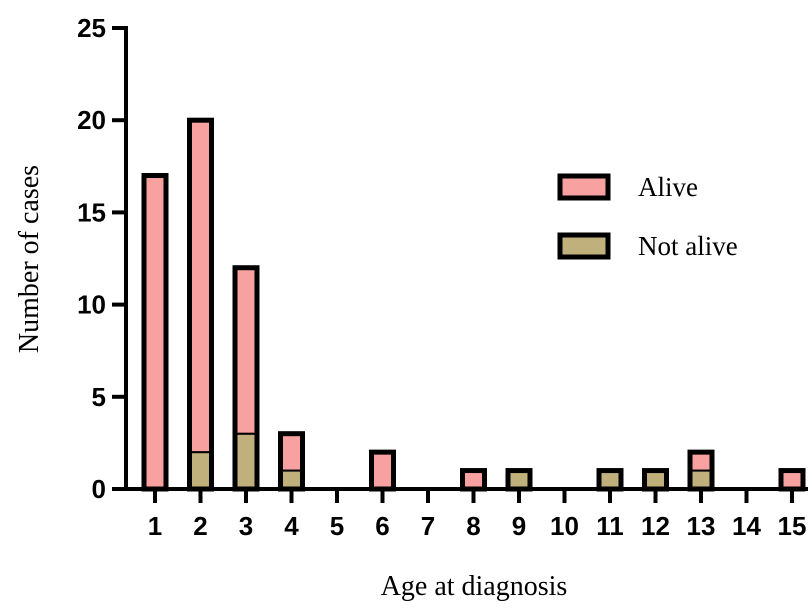  What do you see at coordinates (337, 526) in the screenshot?
I see `x-tick-label: 5` at bounding box center [337, 526].